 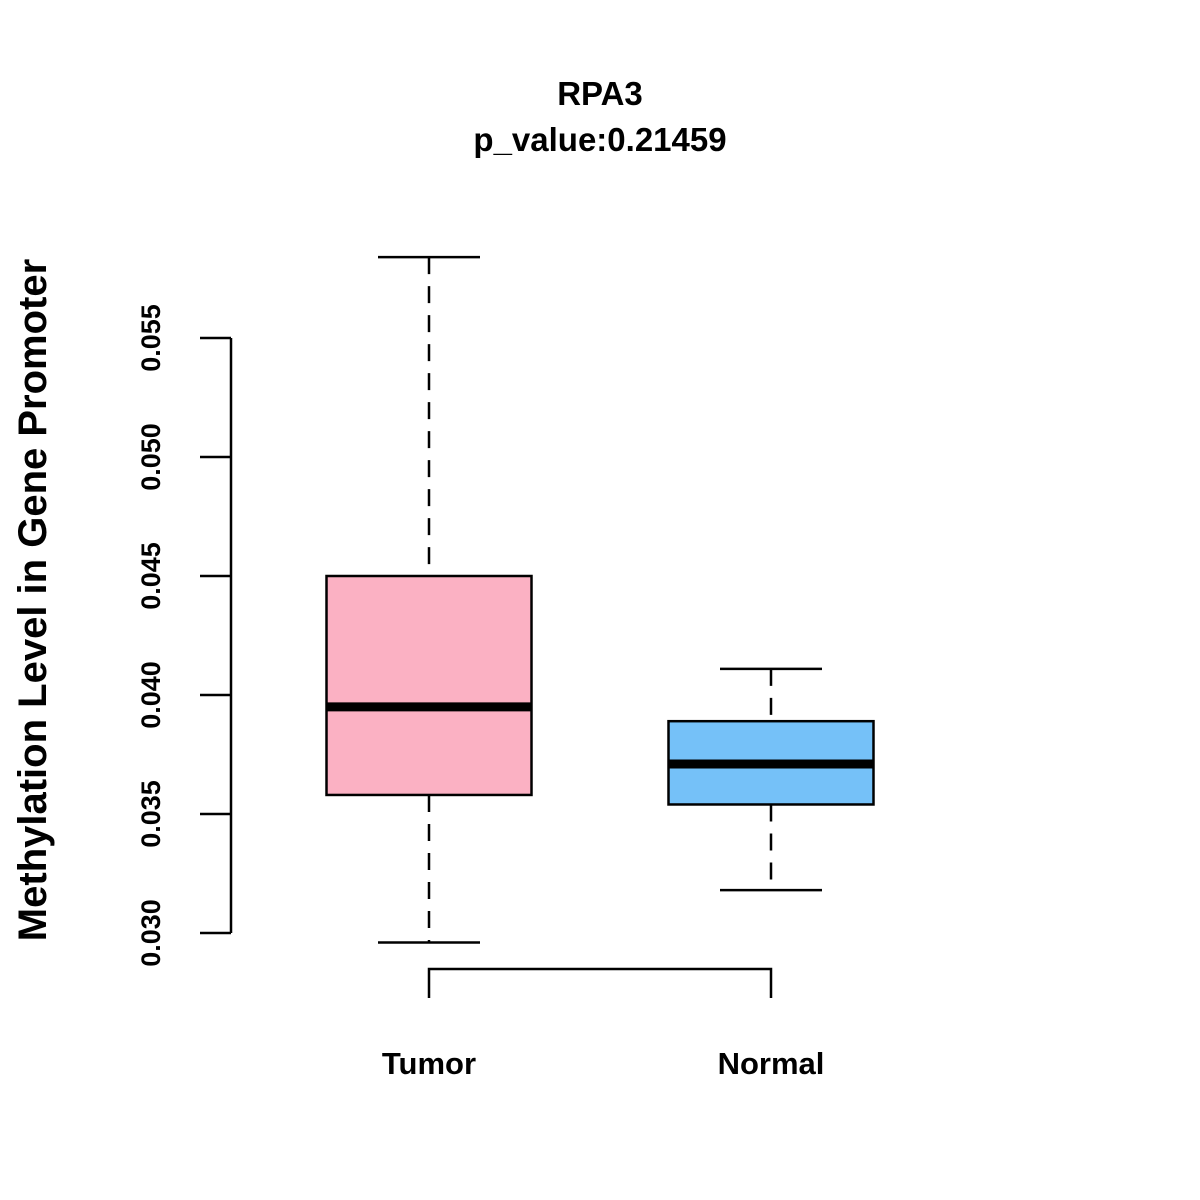 What do you see at coordinates (33, 600) in the screenshot?
I see `y-axis-label: Methylation Level in Gene Promoter` at bounding box center [33, 600].